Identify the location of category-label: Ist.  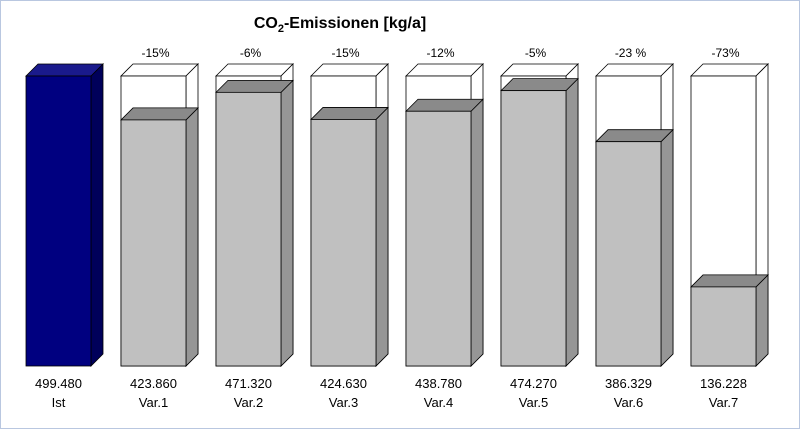
(59, 402).